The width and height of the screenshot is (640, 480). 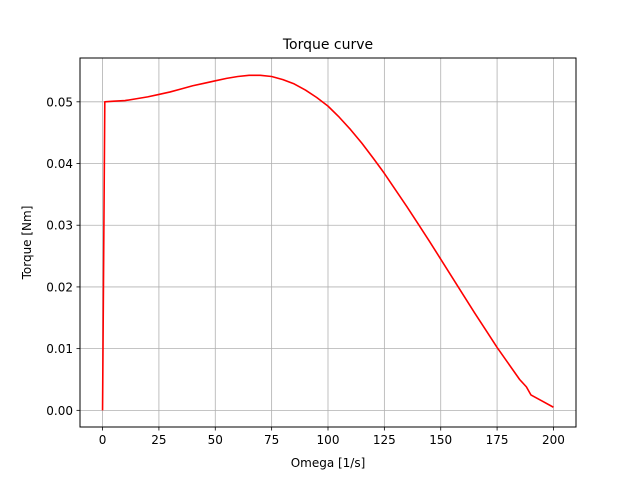 What do you see at coordinates (27, 243) in the screenshot?
I see `y-axis-label: Torque [Nm]` at bounding box center [27, 243].